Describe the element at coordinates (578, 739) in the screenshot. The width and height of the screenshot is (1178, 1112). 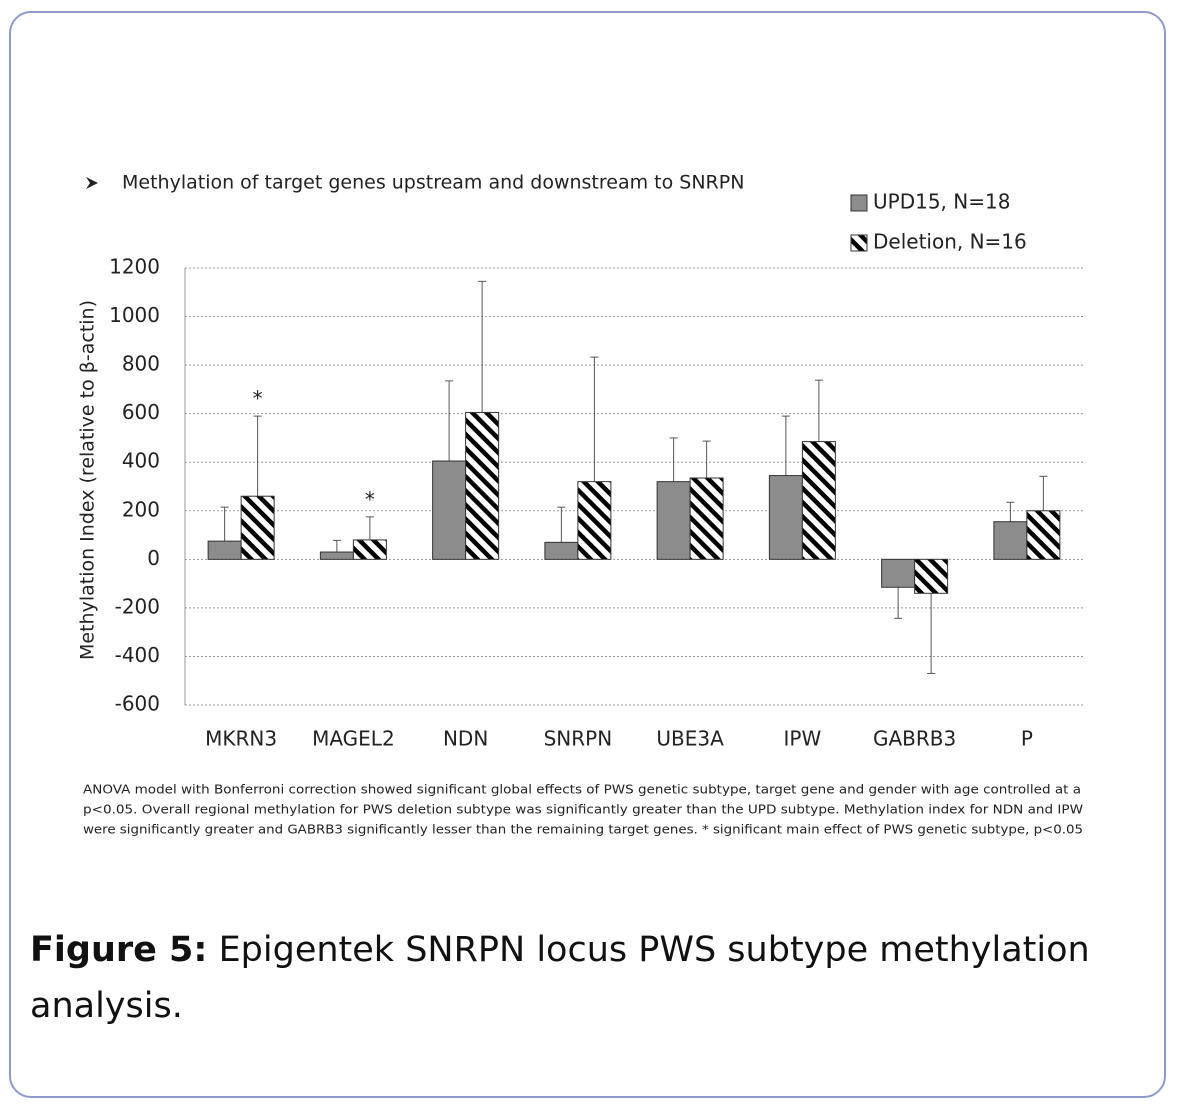
I see `x-tick-label: SNRPN` at that location.